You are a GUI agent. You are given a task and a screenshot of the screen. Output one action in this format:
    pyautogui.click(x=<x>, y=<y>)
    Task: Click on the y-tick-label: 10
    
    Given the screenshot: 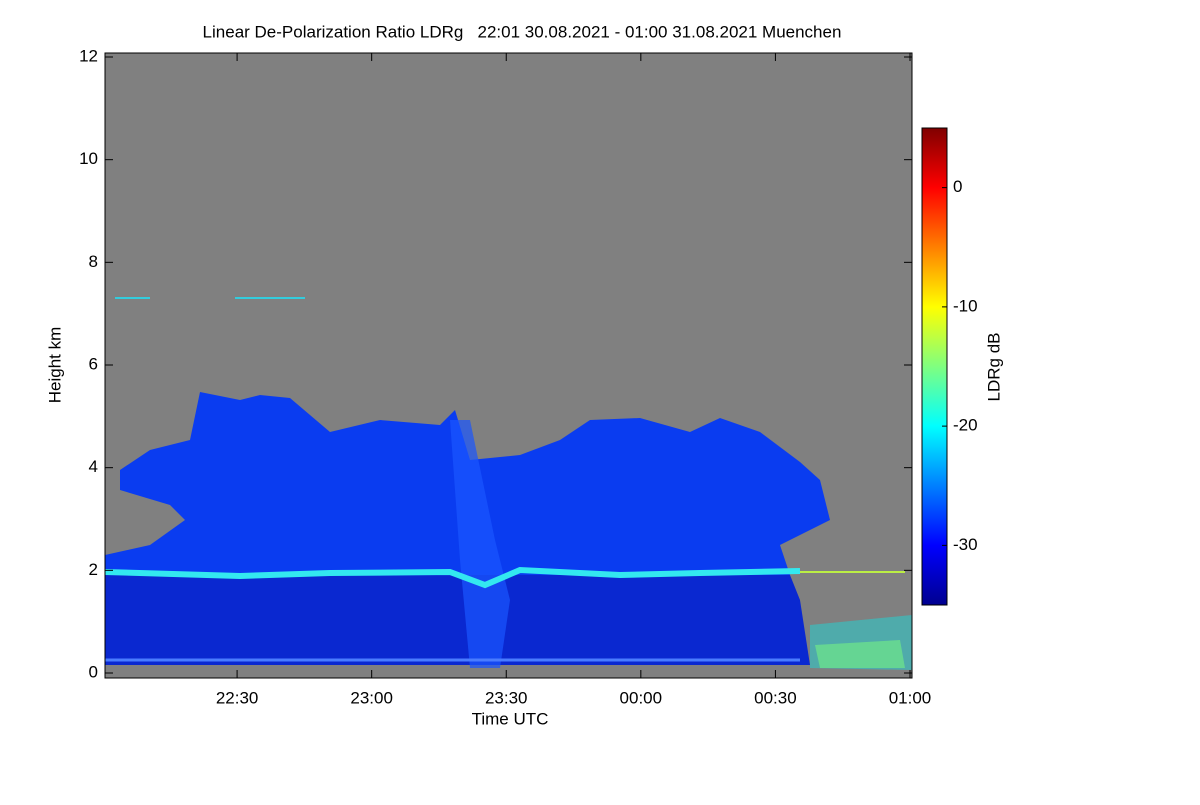 What is the action you would take?
    pyautogui.click(x=88, y=158)
    